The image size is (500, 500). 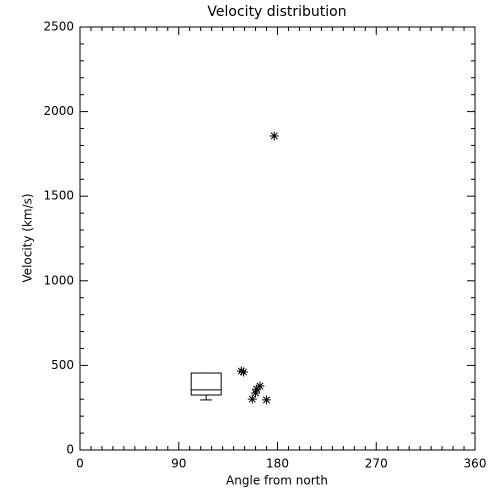 I want to click on y-tick-label: 500, so click(x=62, y=365).